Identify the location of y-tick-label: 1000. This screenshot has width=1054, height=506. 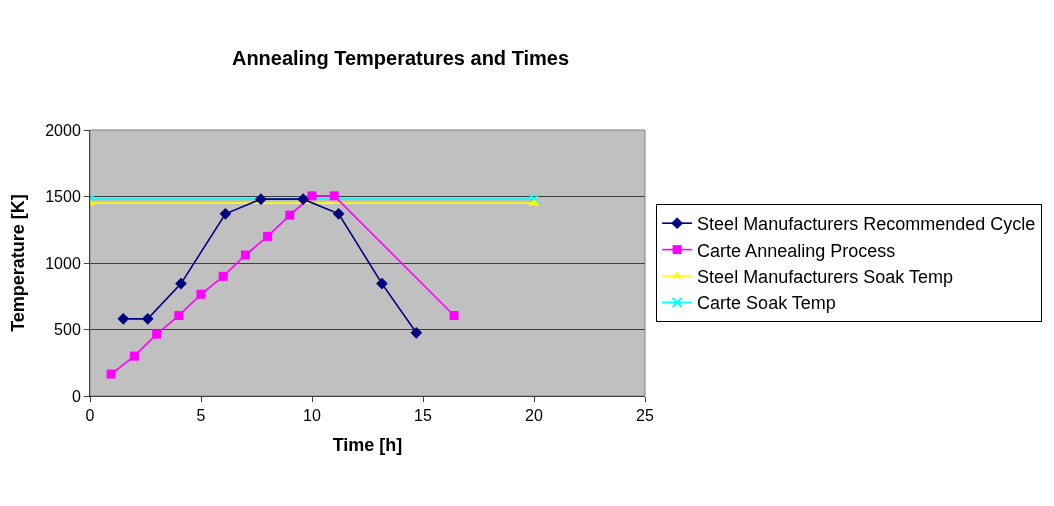
(63, 263).